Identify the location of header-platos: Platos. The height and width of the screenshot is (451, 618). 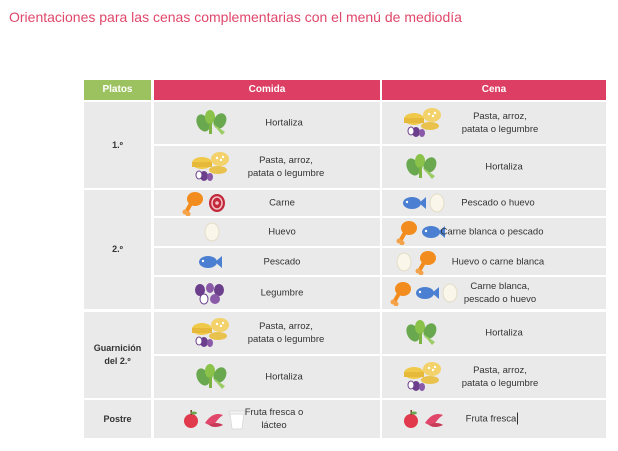
(117, 90).